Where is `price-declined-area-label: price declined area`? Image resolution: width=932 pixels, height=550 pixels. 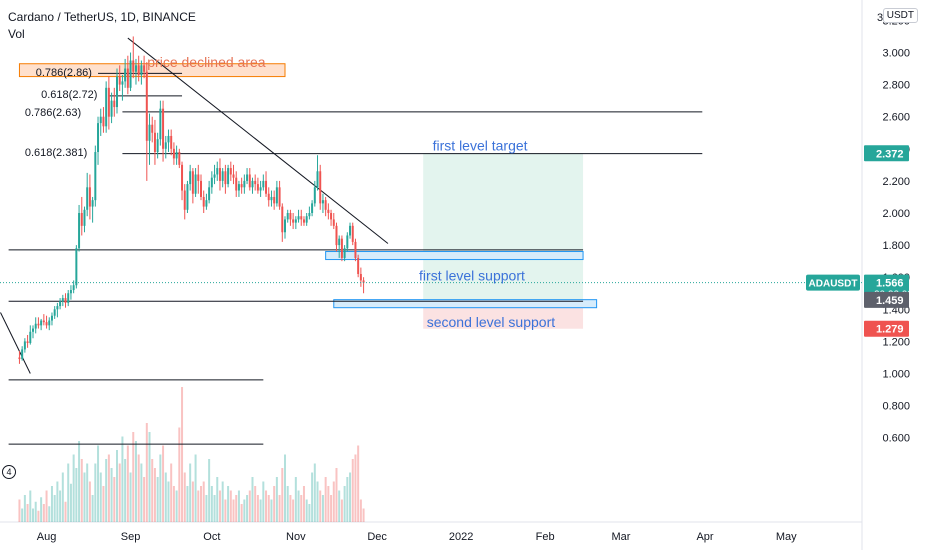 price-declined-area-label: price declined area is located at coordinates (206, 62).